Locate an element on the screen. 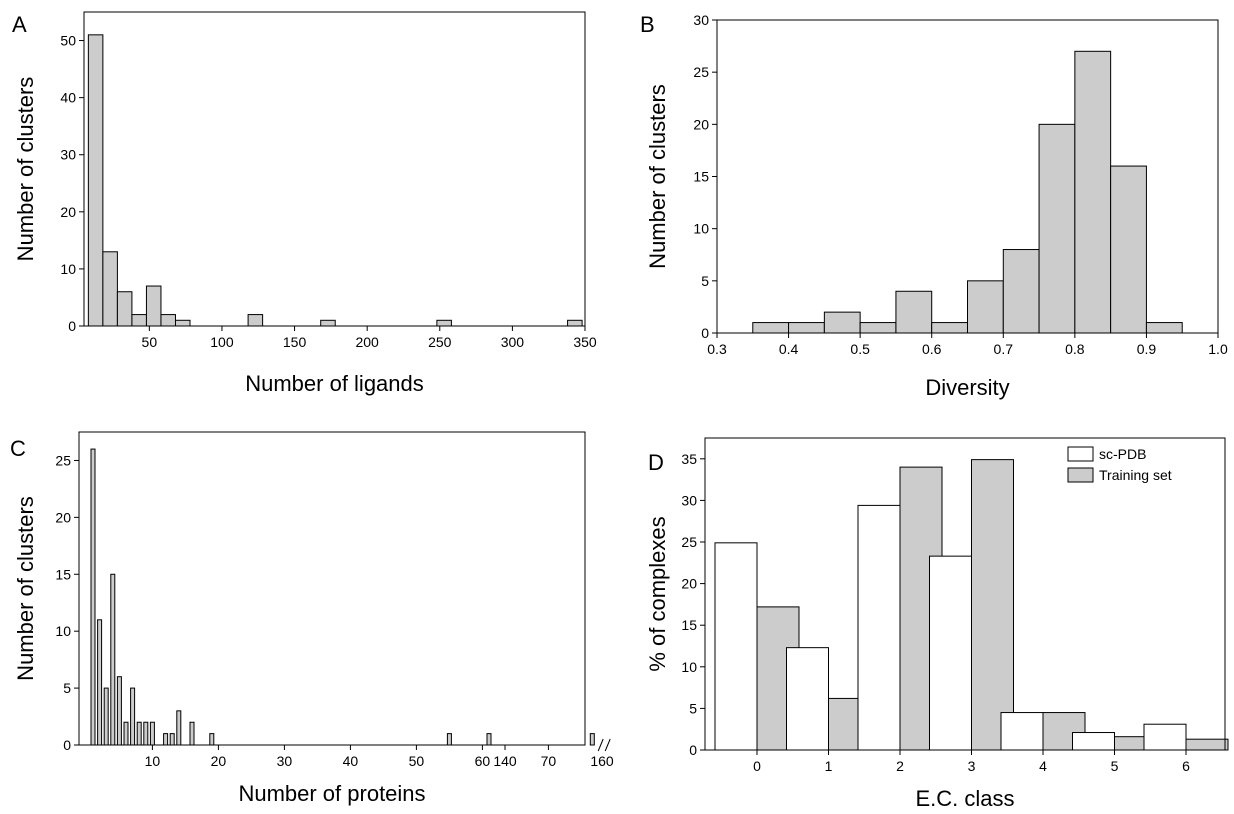  legend-label: Training set is located at coordinates (1135, 475).